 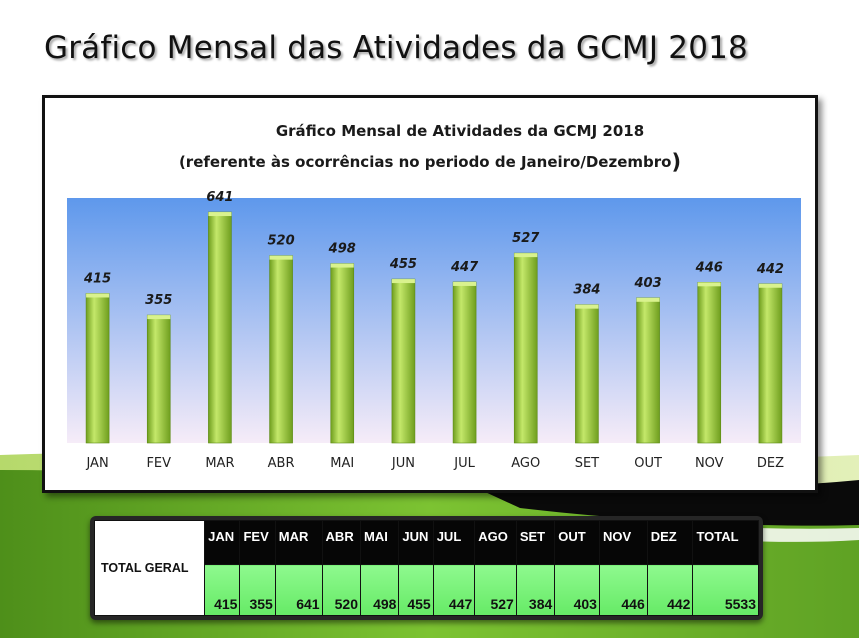 I want to click on table-value-cell: 527, so click(x=495, y=590).